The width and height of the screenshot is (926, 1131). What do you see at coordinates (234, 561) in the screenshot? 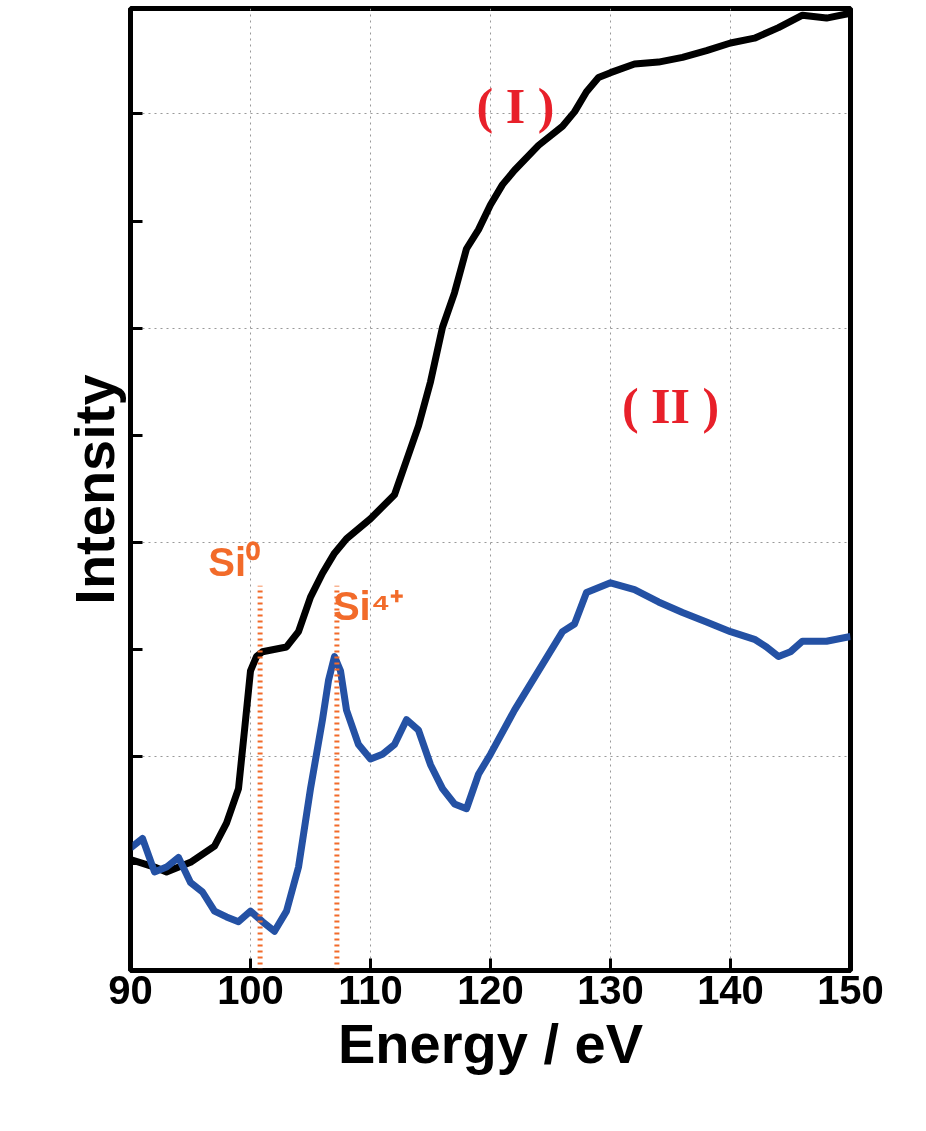
I see `ref-line-label: Si⁰` at bounding box center [234, 561].